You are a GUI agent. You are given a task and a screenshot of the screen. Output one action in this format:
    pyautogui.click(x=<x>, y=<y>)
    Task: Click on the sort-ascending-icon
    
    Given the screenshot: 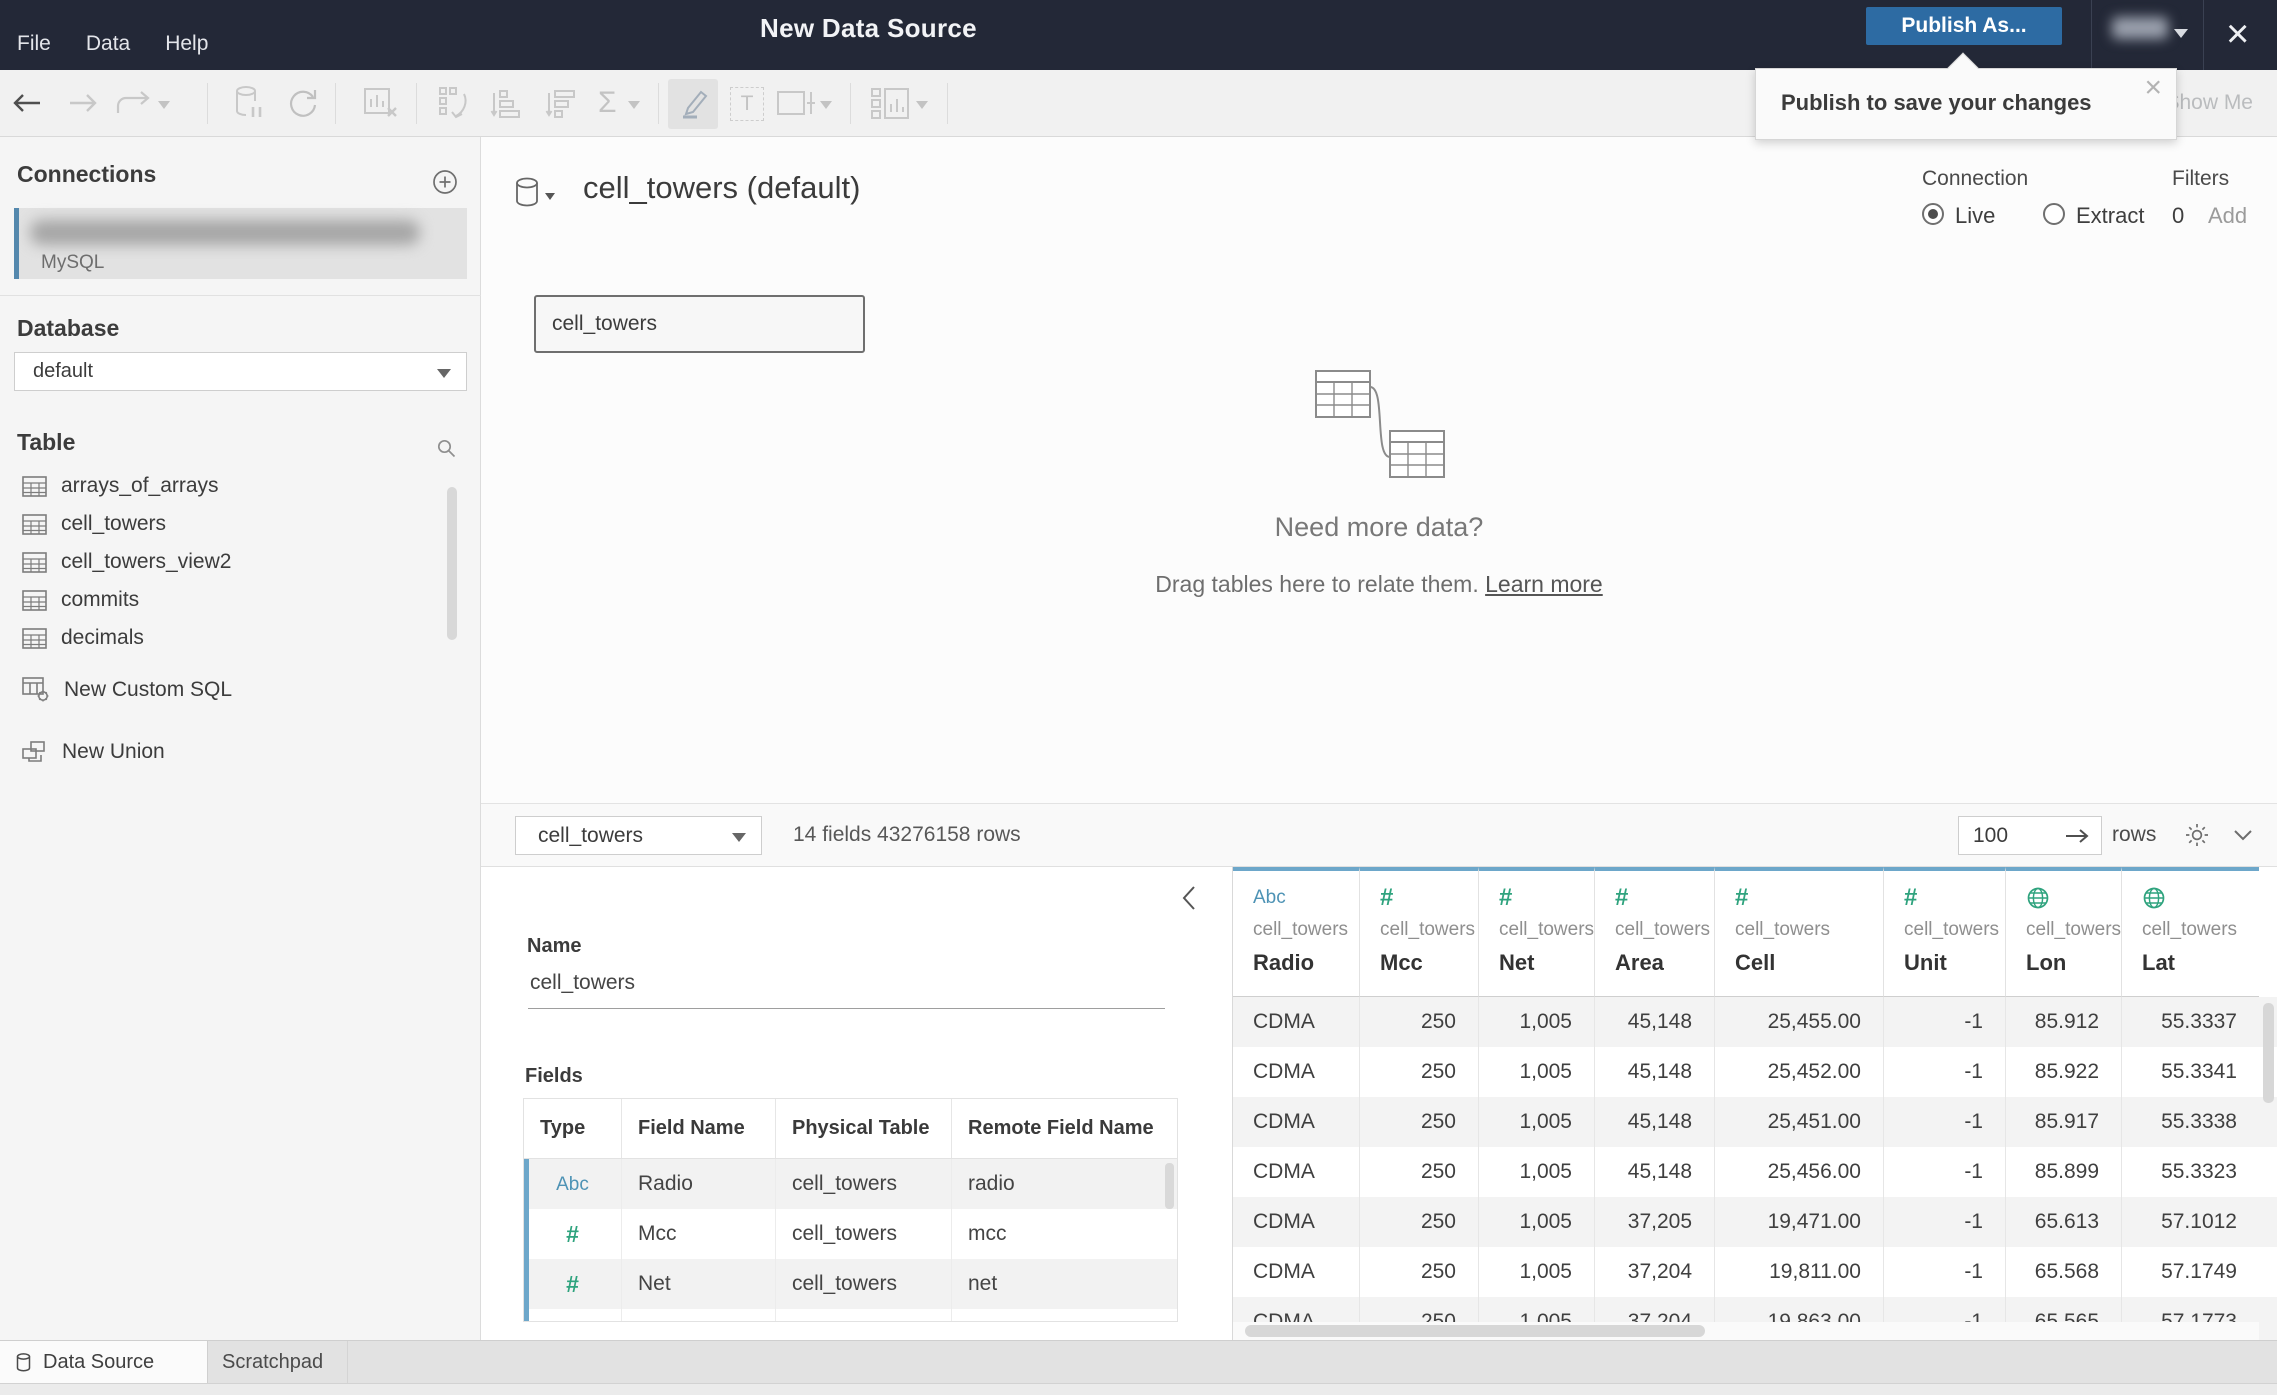 What is the action you would take?
    pyautogui.click(x=506, y=103)
    